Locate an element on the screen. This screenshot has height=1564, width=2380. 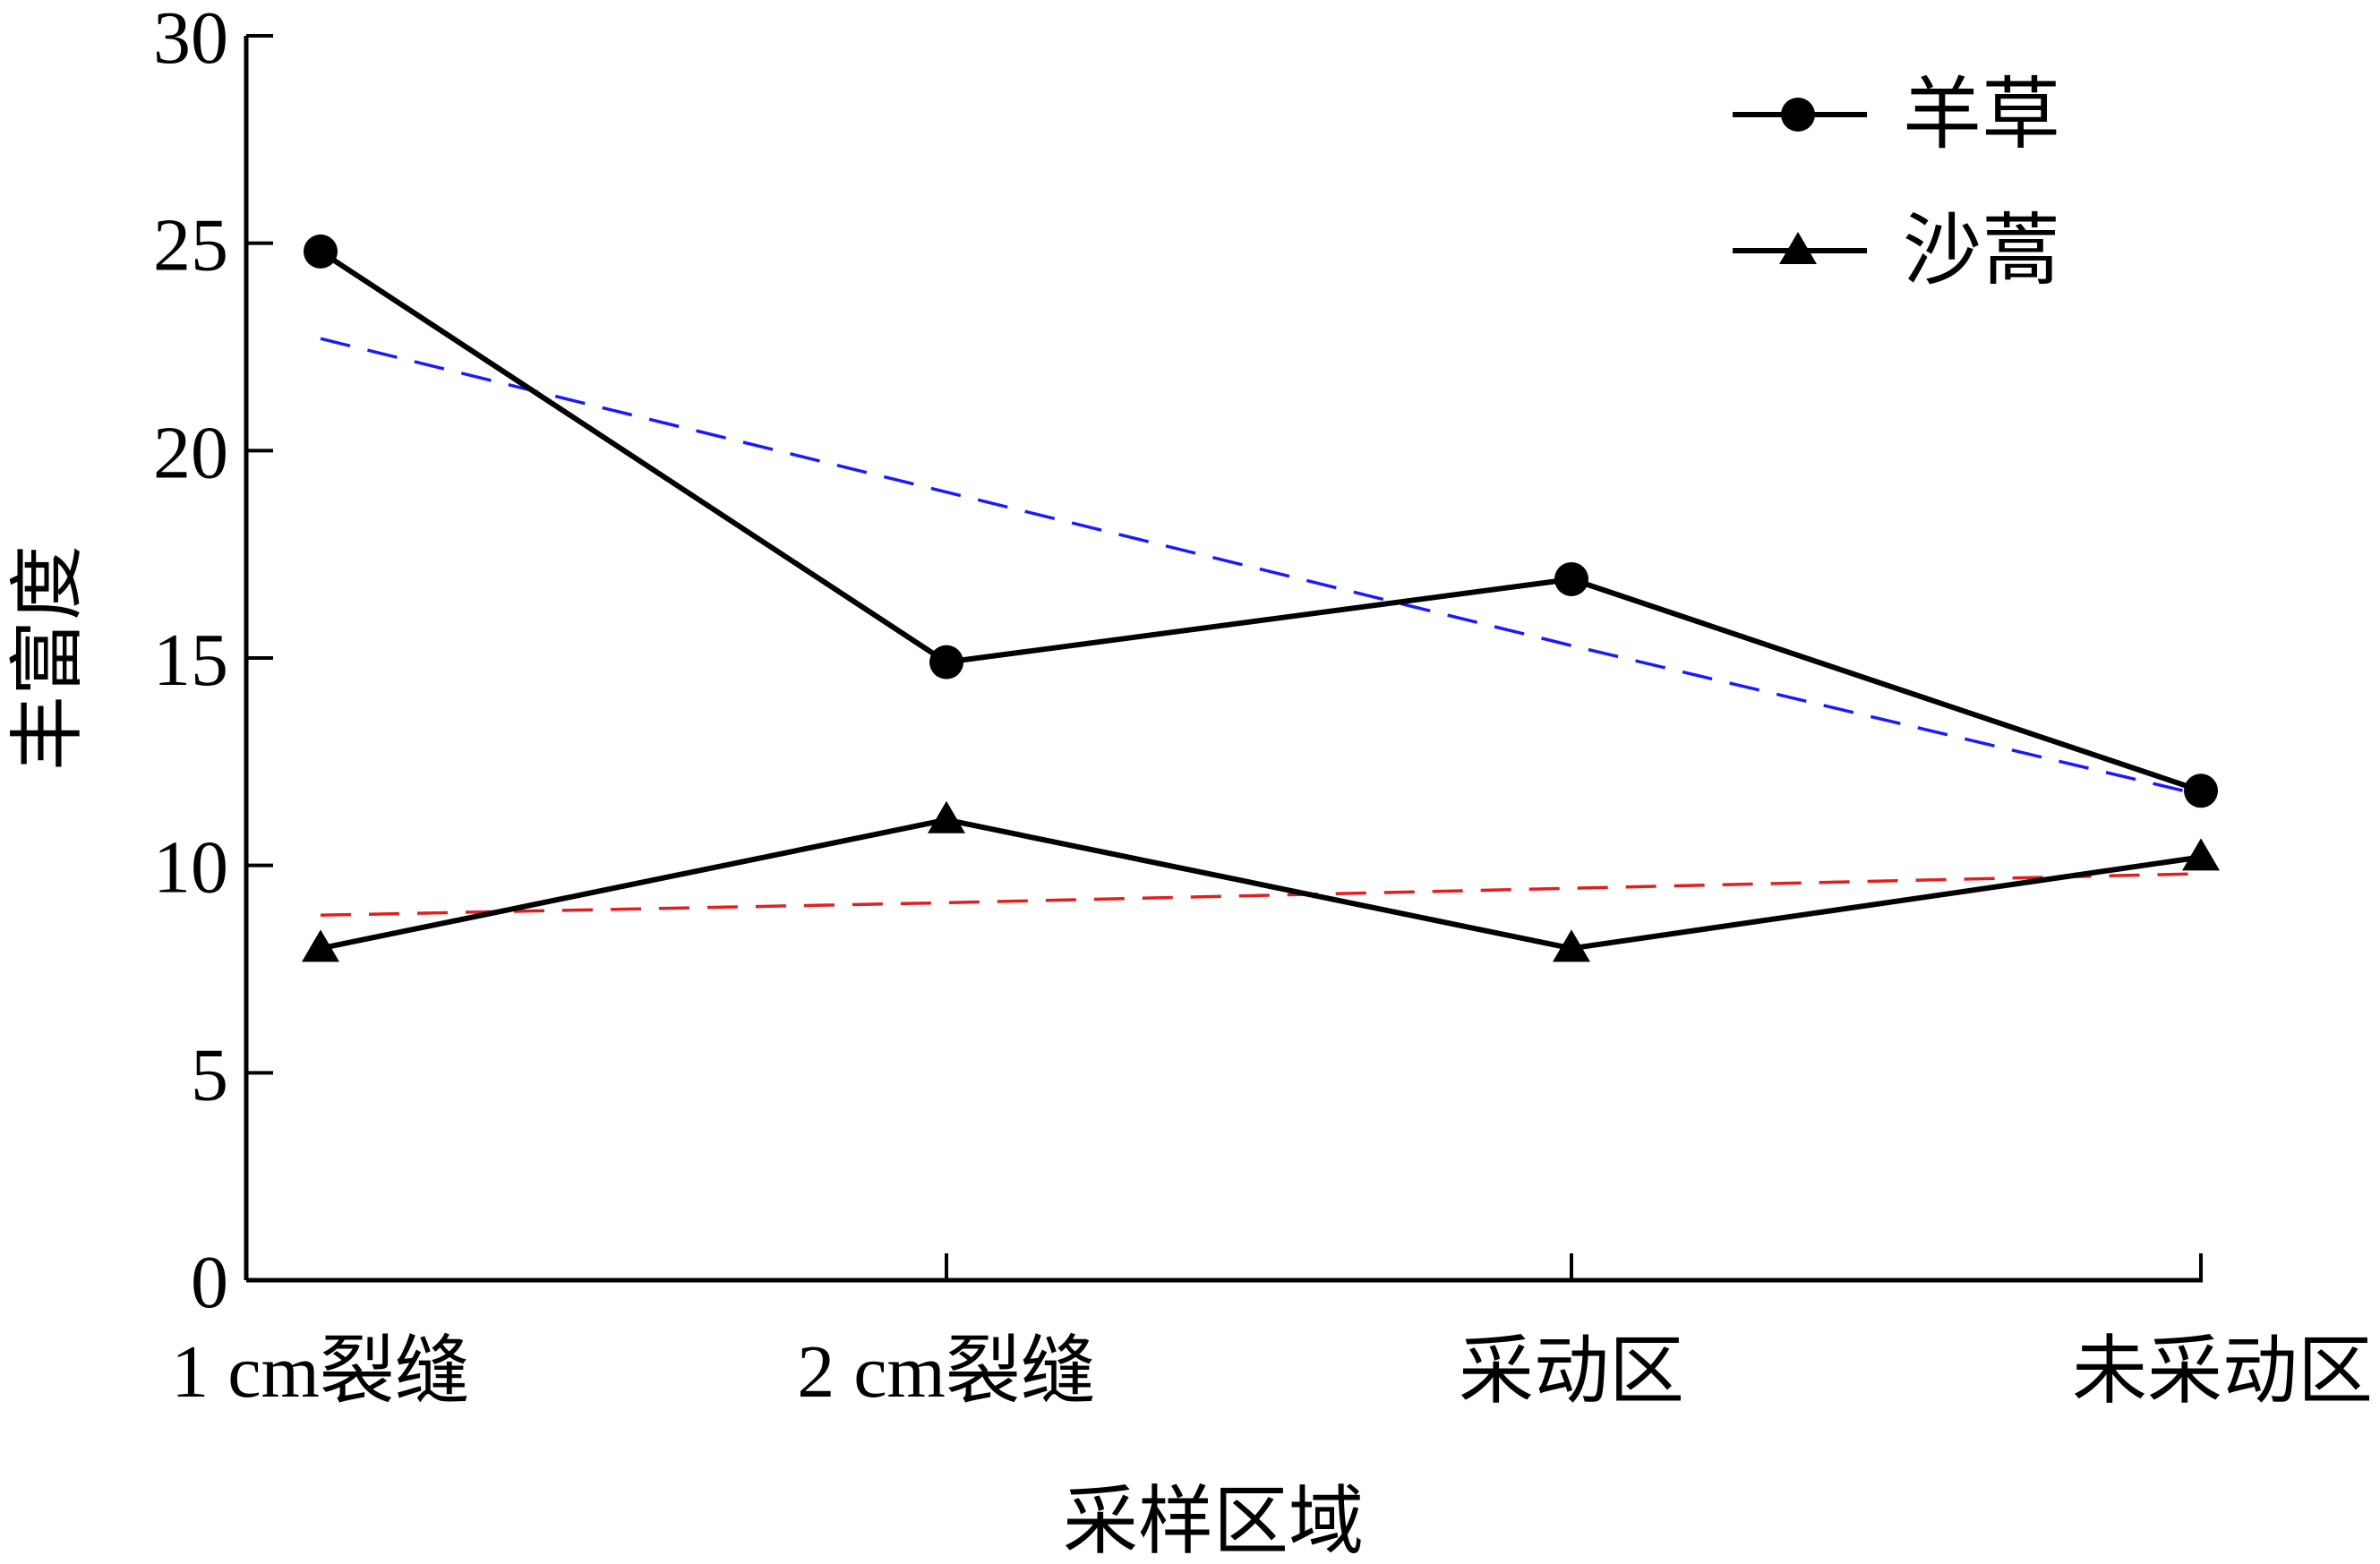
y-tick-label: 20 is located at coordinates (190, 452).